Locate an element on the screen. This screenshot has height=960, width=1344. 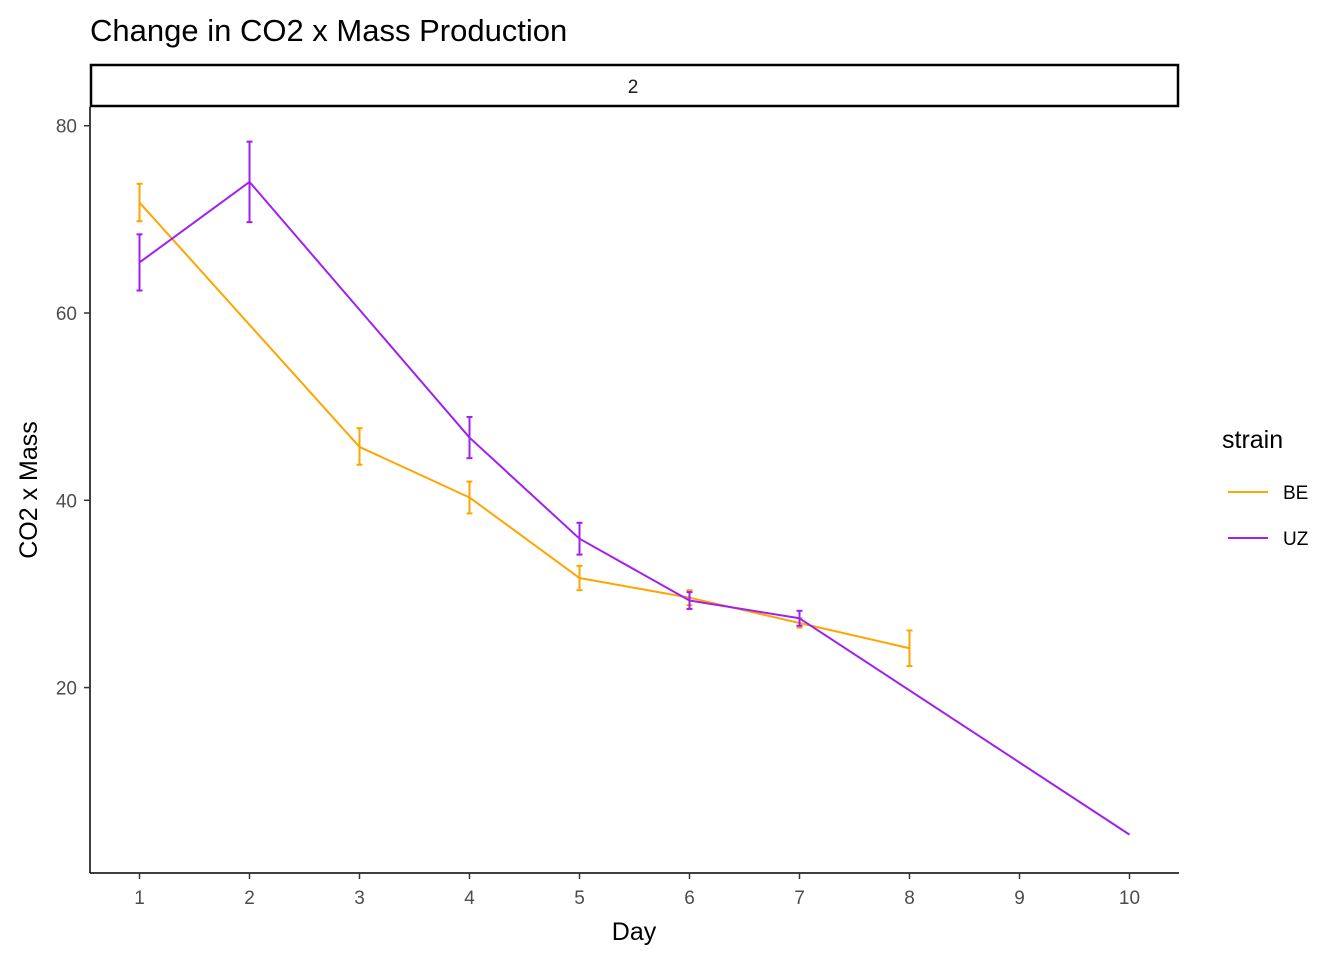
legend-items: BE UZ is located at coordinates (1268, 516).